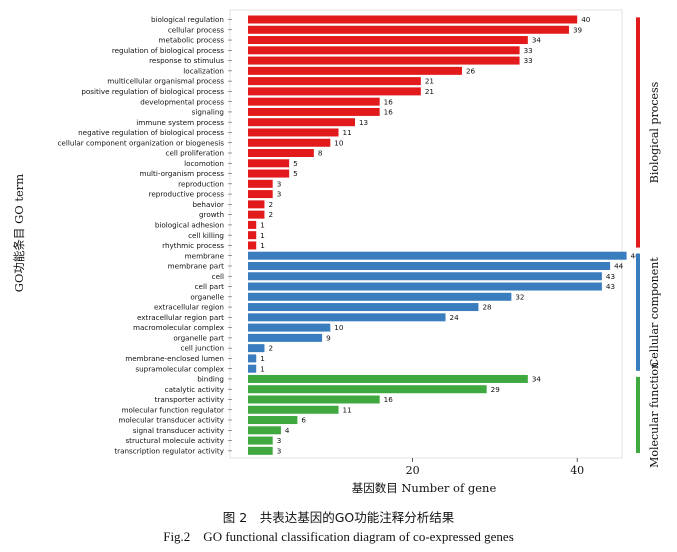  Describe the element at coordinates (195, 389) in the screenshot. I see `category-label-catalytic-activity: catalytic activity` at that location.